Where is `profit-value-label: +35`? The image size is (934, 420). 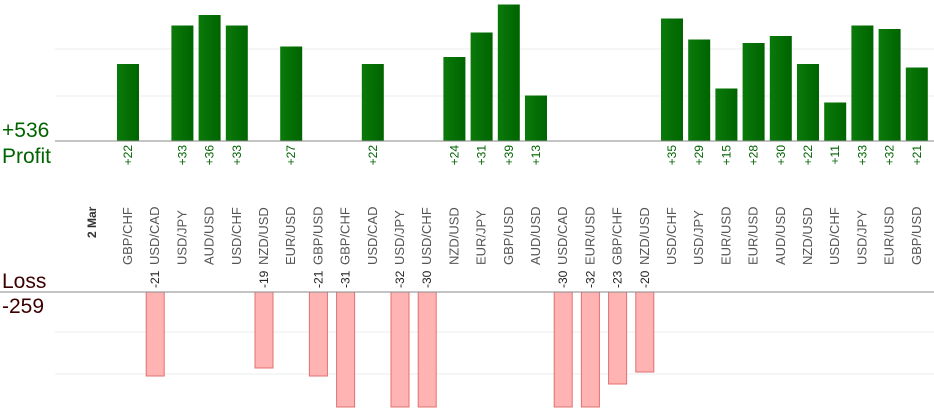
profit-value-label: +35 is located at coordinates (672, 155).